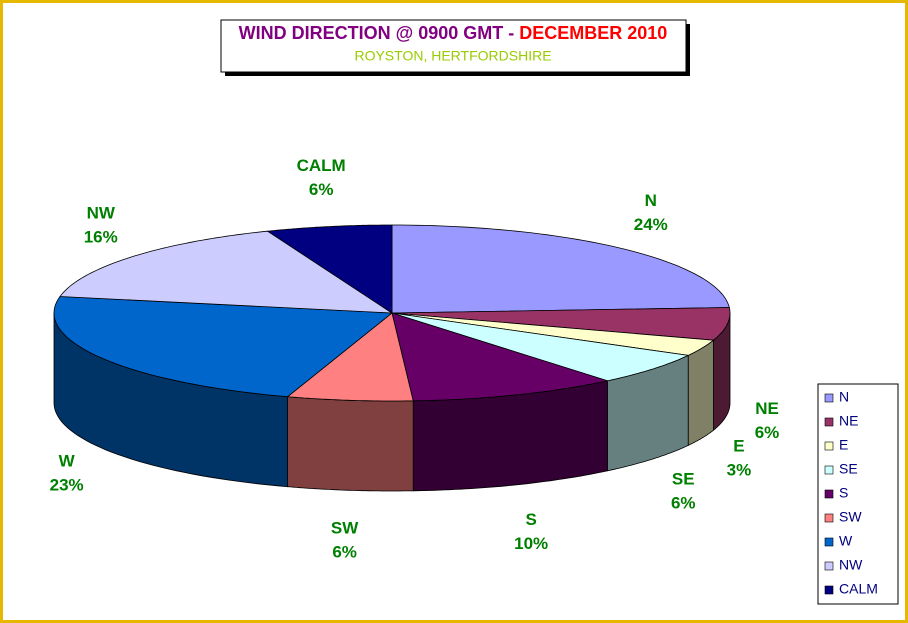  What do you see at coordinates (851, 493) in the screenshot?
I see `legend: N NE E SE S SW W NW CALM` at bounding box center [851, 493].